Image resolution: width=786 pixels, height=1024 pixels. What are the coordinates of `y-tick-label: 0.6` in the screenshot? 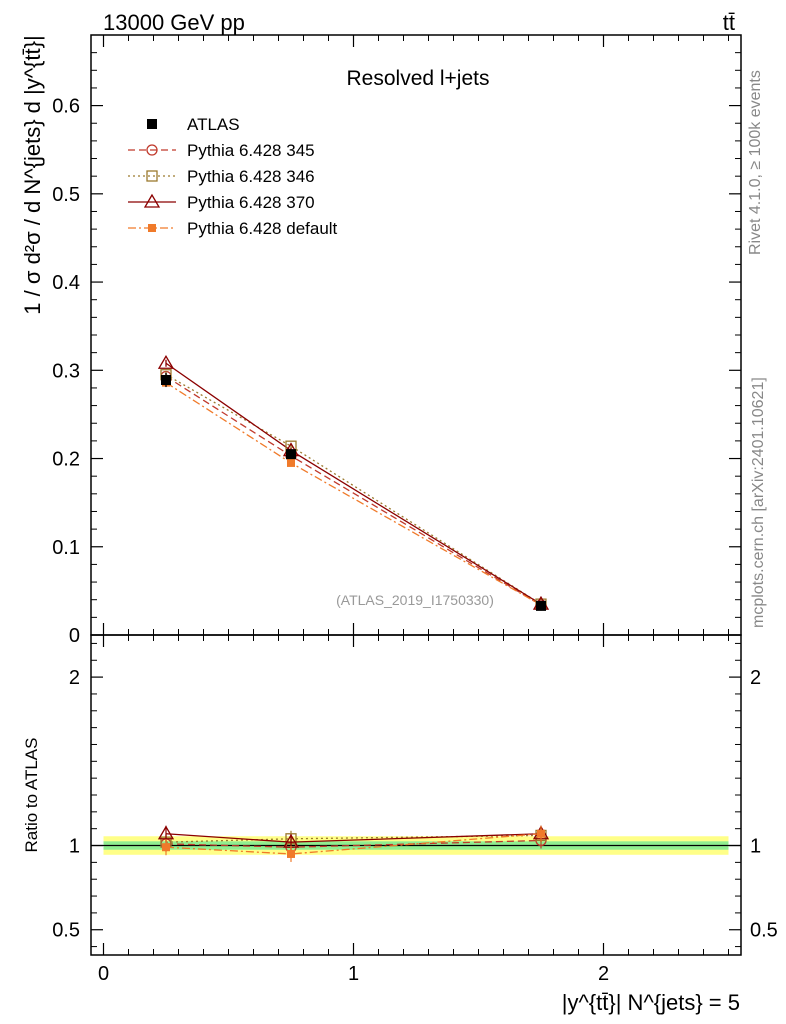 It's located at (66, 107).